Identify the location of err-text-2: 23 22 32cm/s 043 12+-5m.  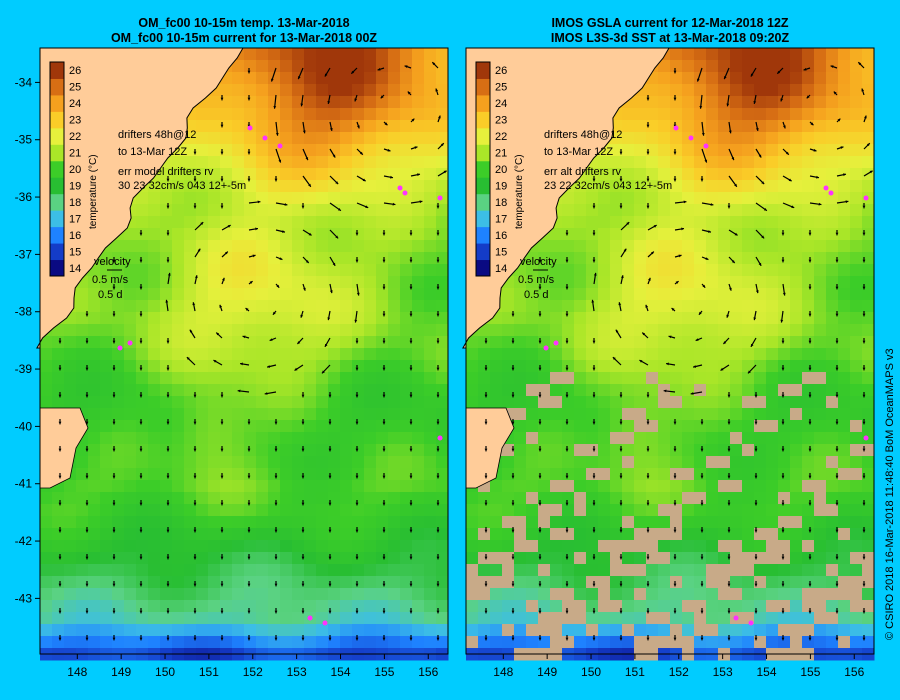
(608, 186).